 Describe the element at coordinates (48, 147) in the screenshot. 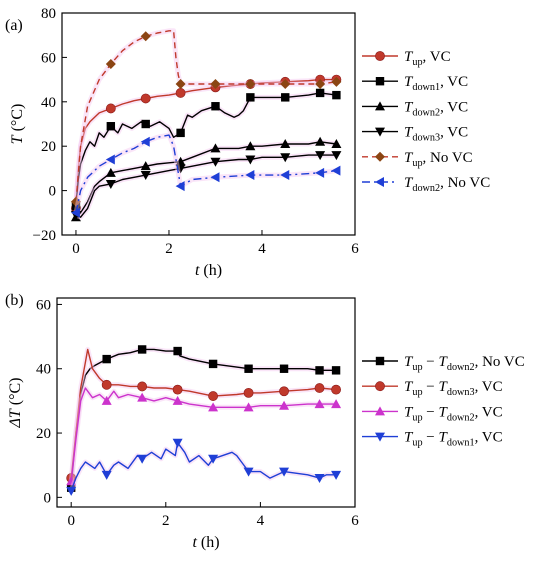

I see `y-tick-label: 20` at that location.